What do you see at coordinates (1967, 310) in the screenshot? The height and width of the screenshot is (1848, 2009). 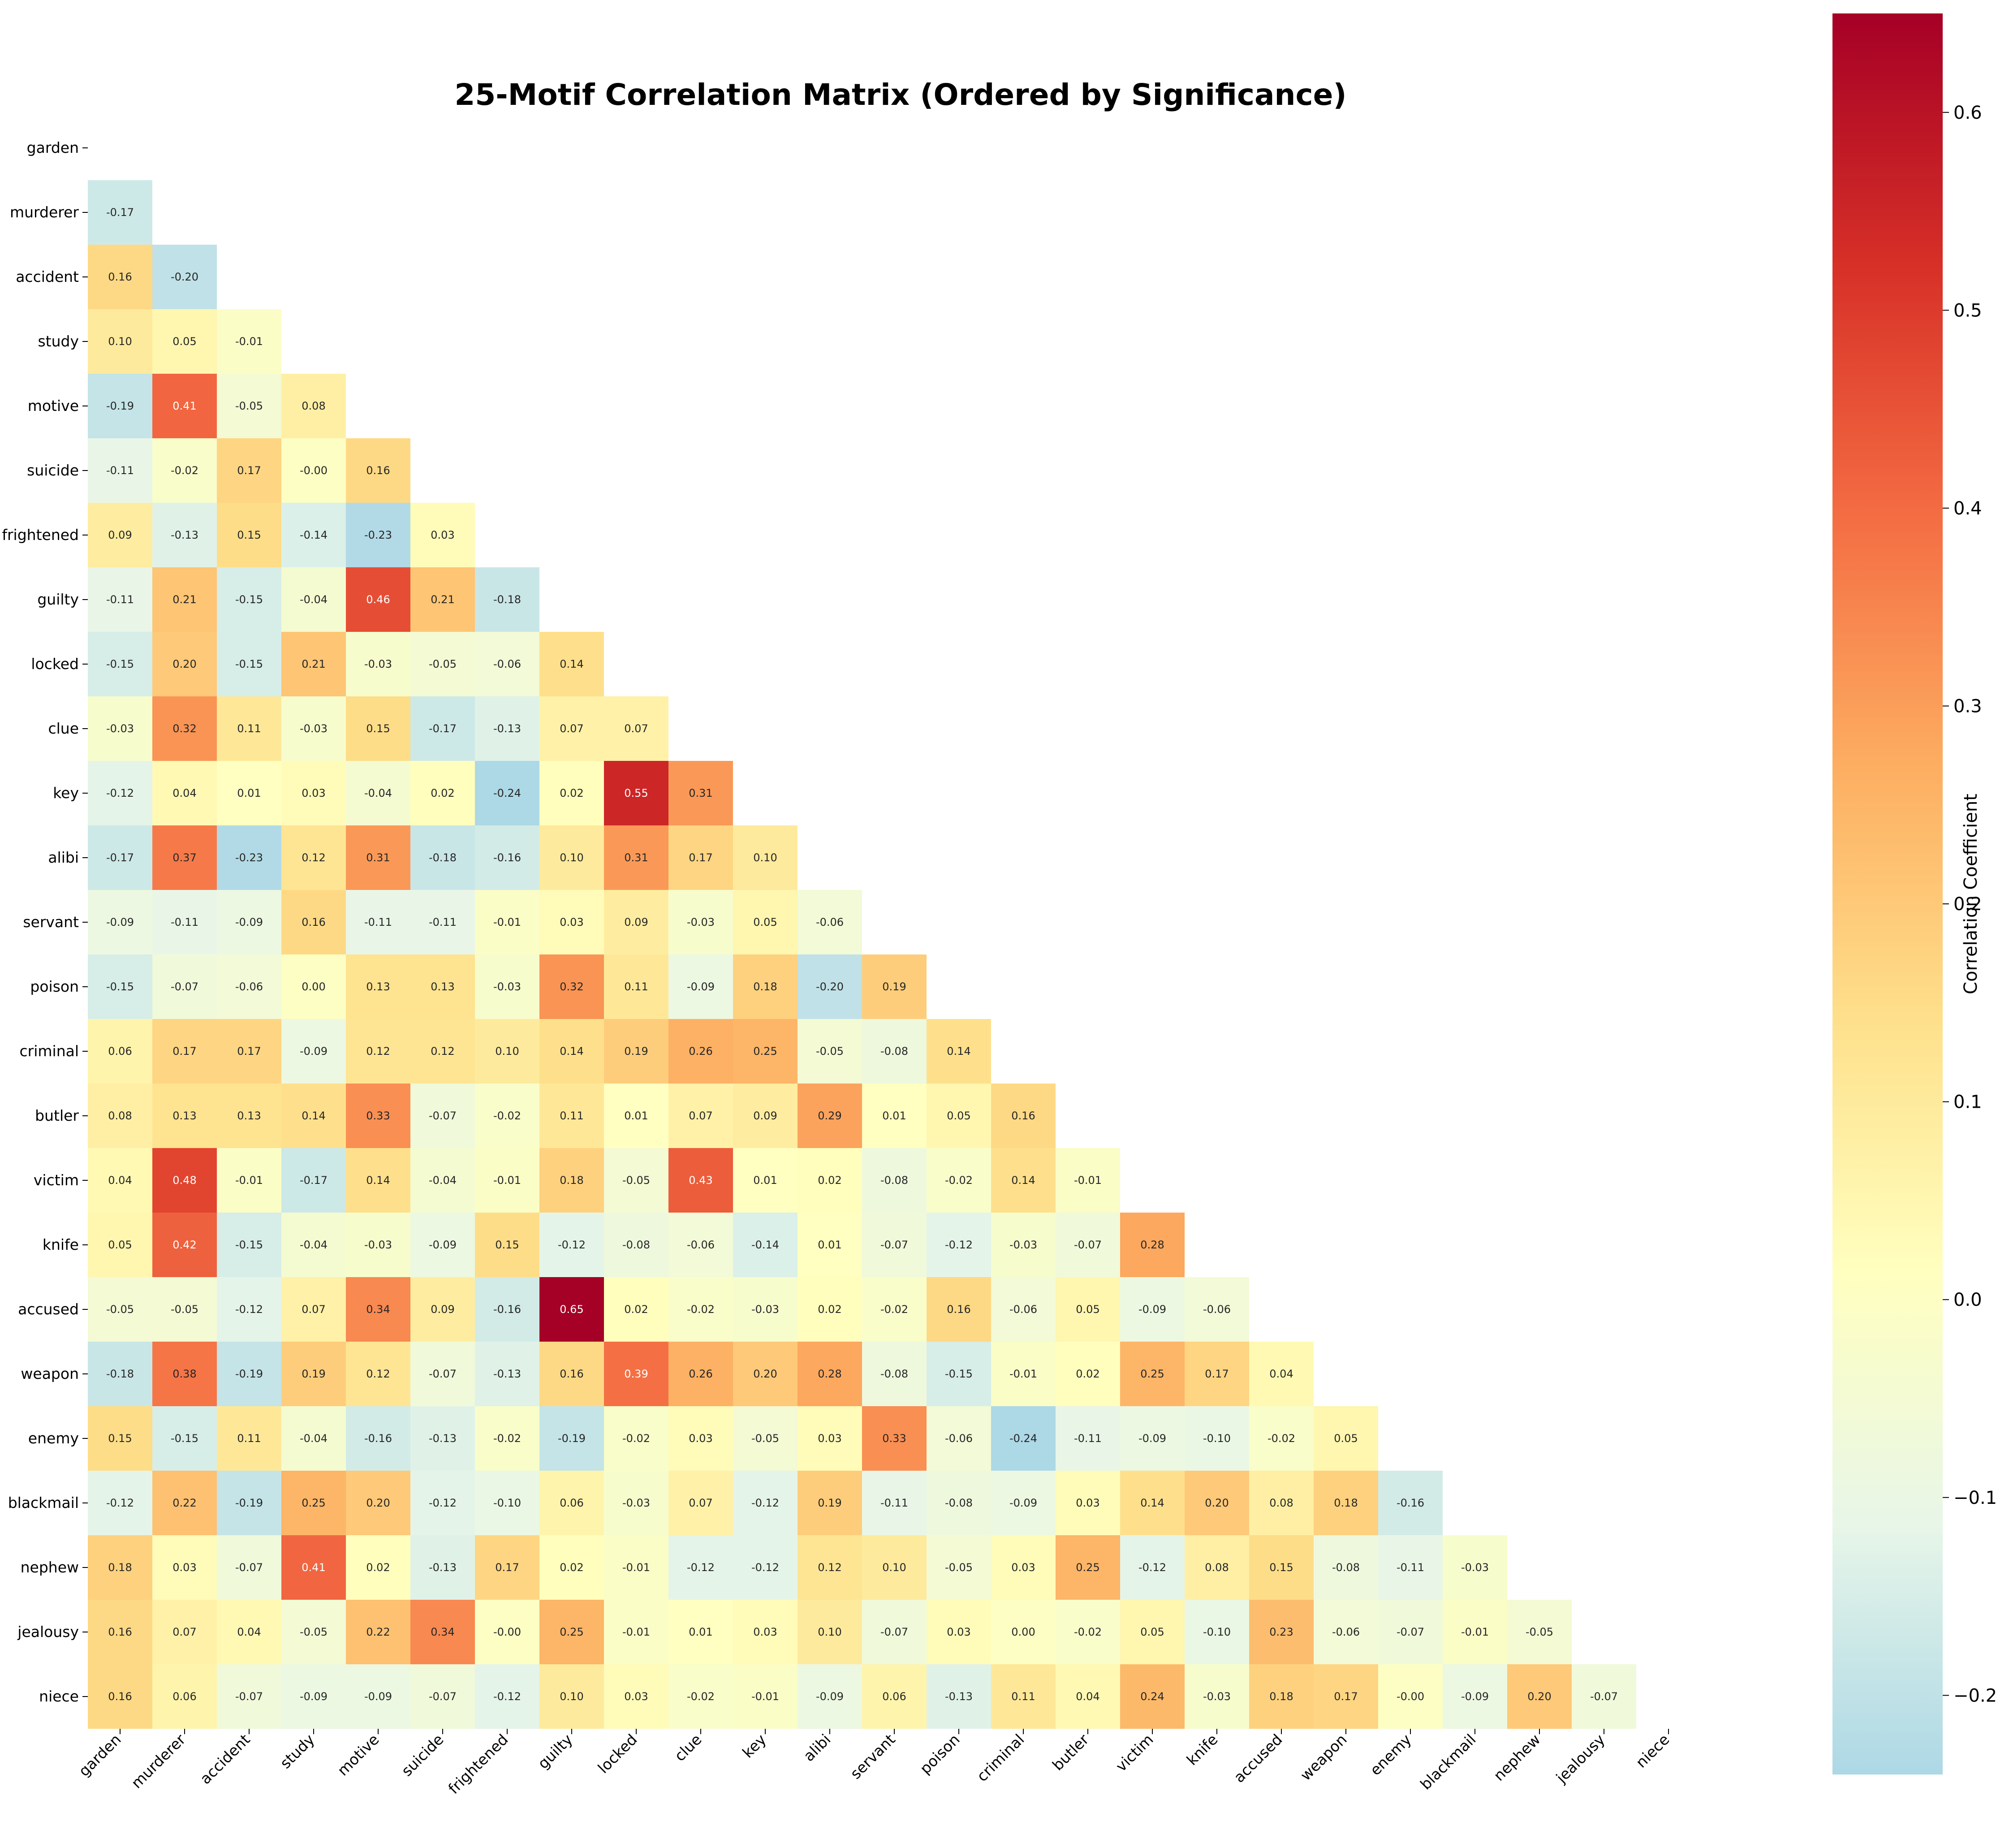 I see `colorbar-tick-label: 0.5` at bounding box center [1967, 310].